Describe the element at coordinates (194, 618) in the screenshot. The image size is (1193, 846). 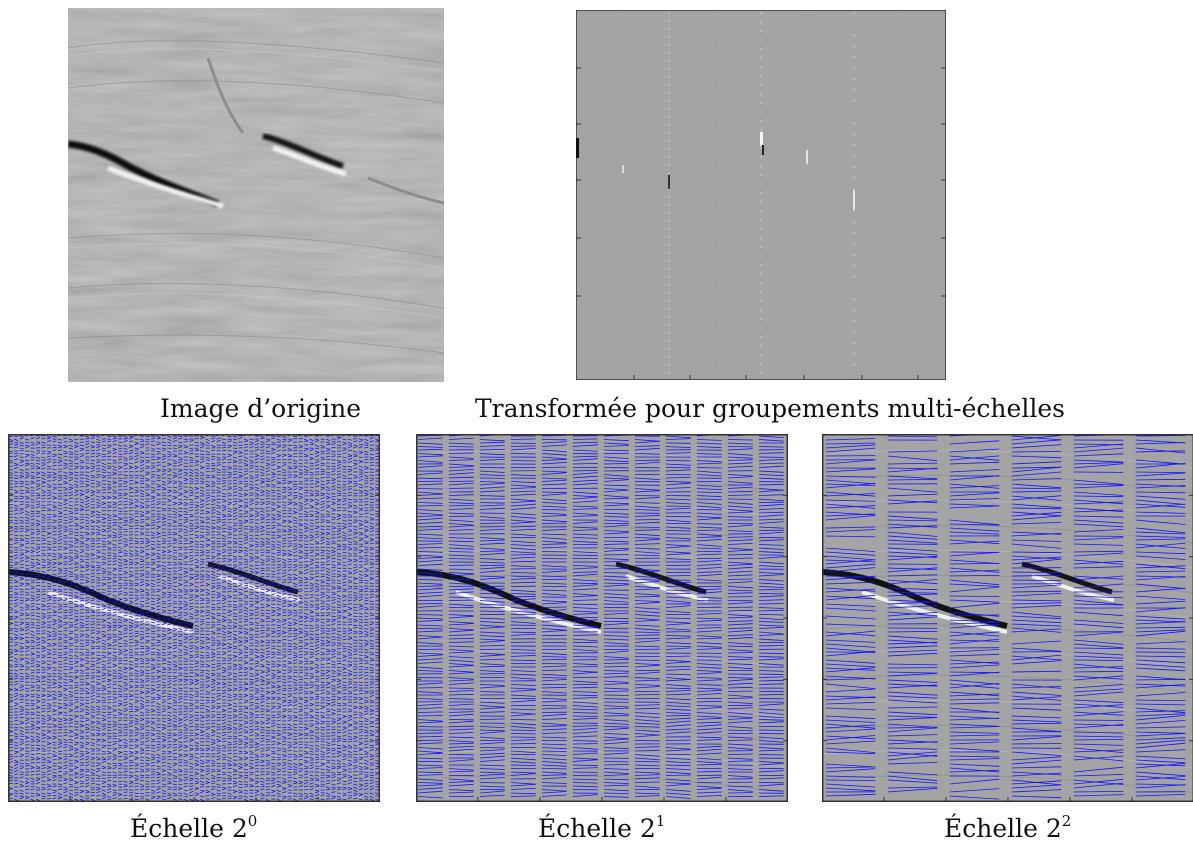
I see `scale-0-panel` at that location.